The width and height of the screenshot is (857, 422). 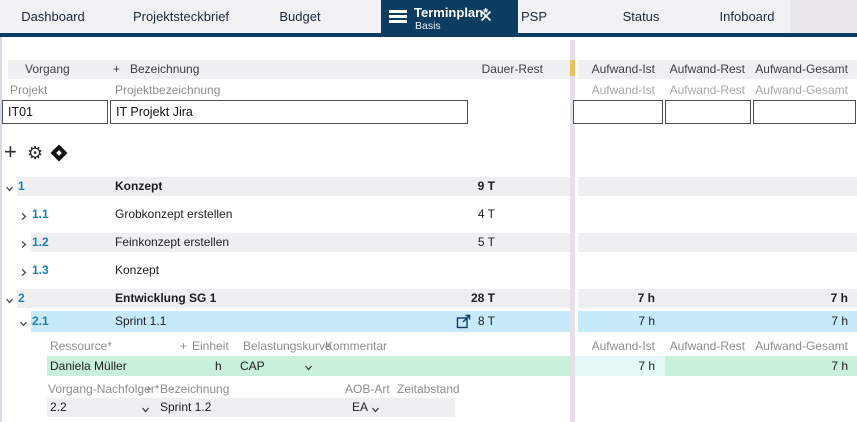 What do you see at coordinates (707, 90) in the screenshot?
I see `project-aufwand-rest-label: Aufwand-Rest` at bounding box center [707, 90].